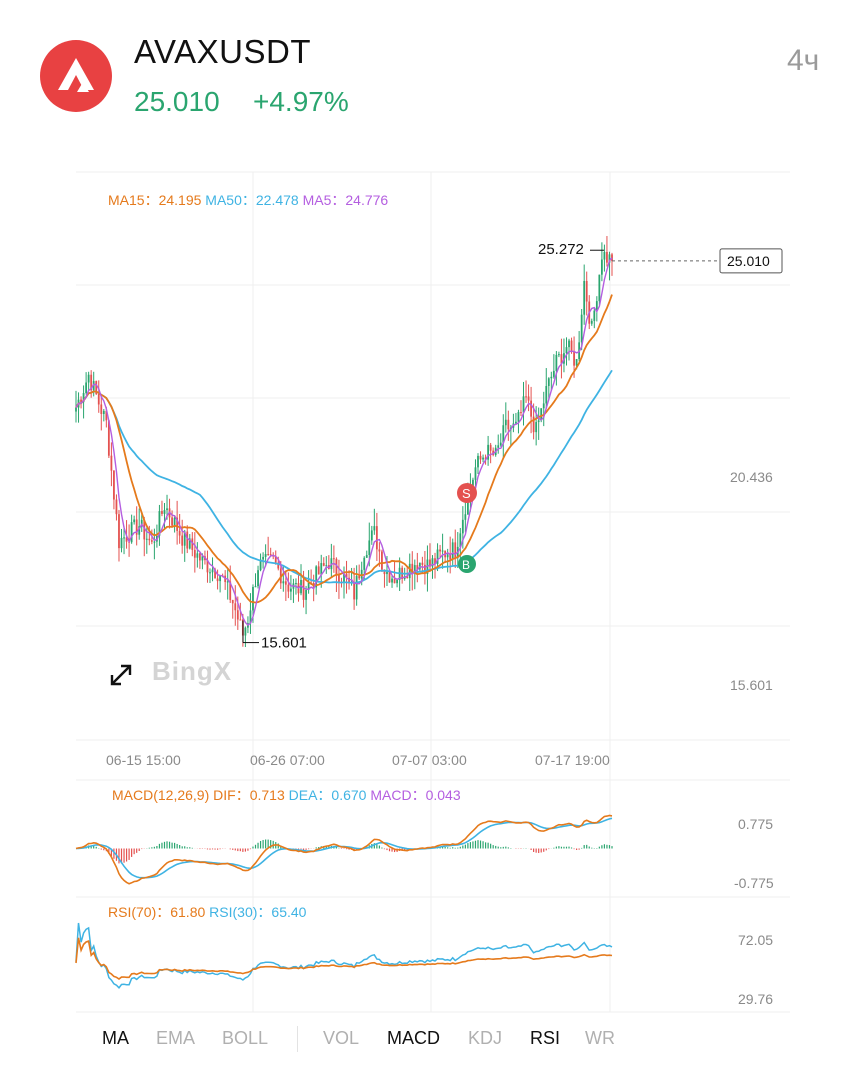 Image resolution: width=864 pixels, height=1077 pixels. Describe the element at coordinates (755, 940) in the screenshot. I see `rsi-tick-high: 72.05` at that location.